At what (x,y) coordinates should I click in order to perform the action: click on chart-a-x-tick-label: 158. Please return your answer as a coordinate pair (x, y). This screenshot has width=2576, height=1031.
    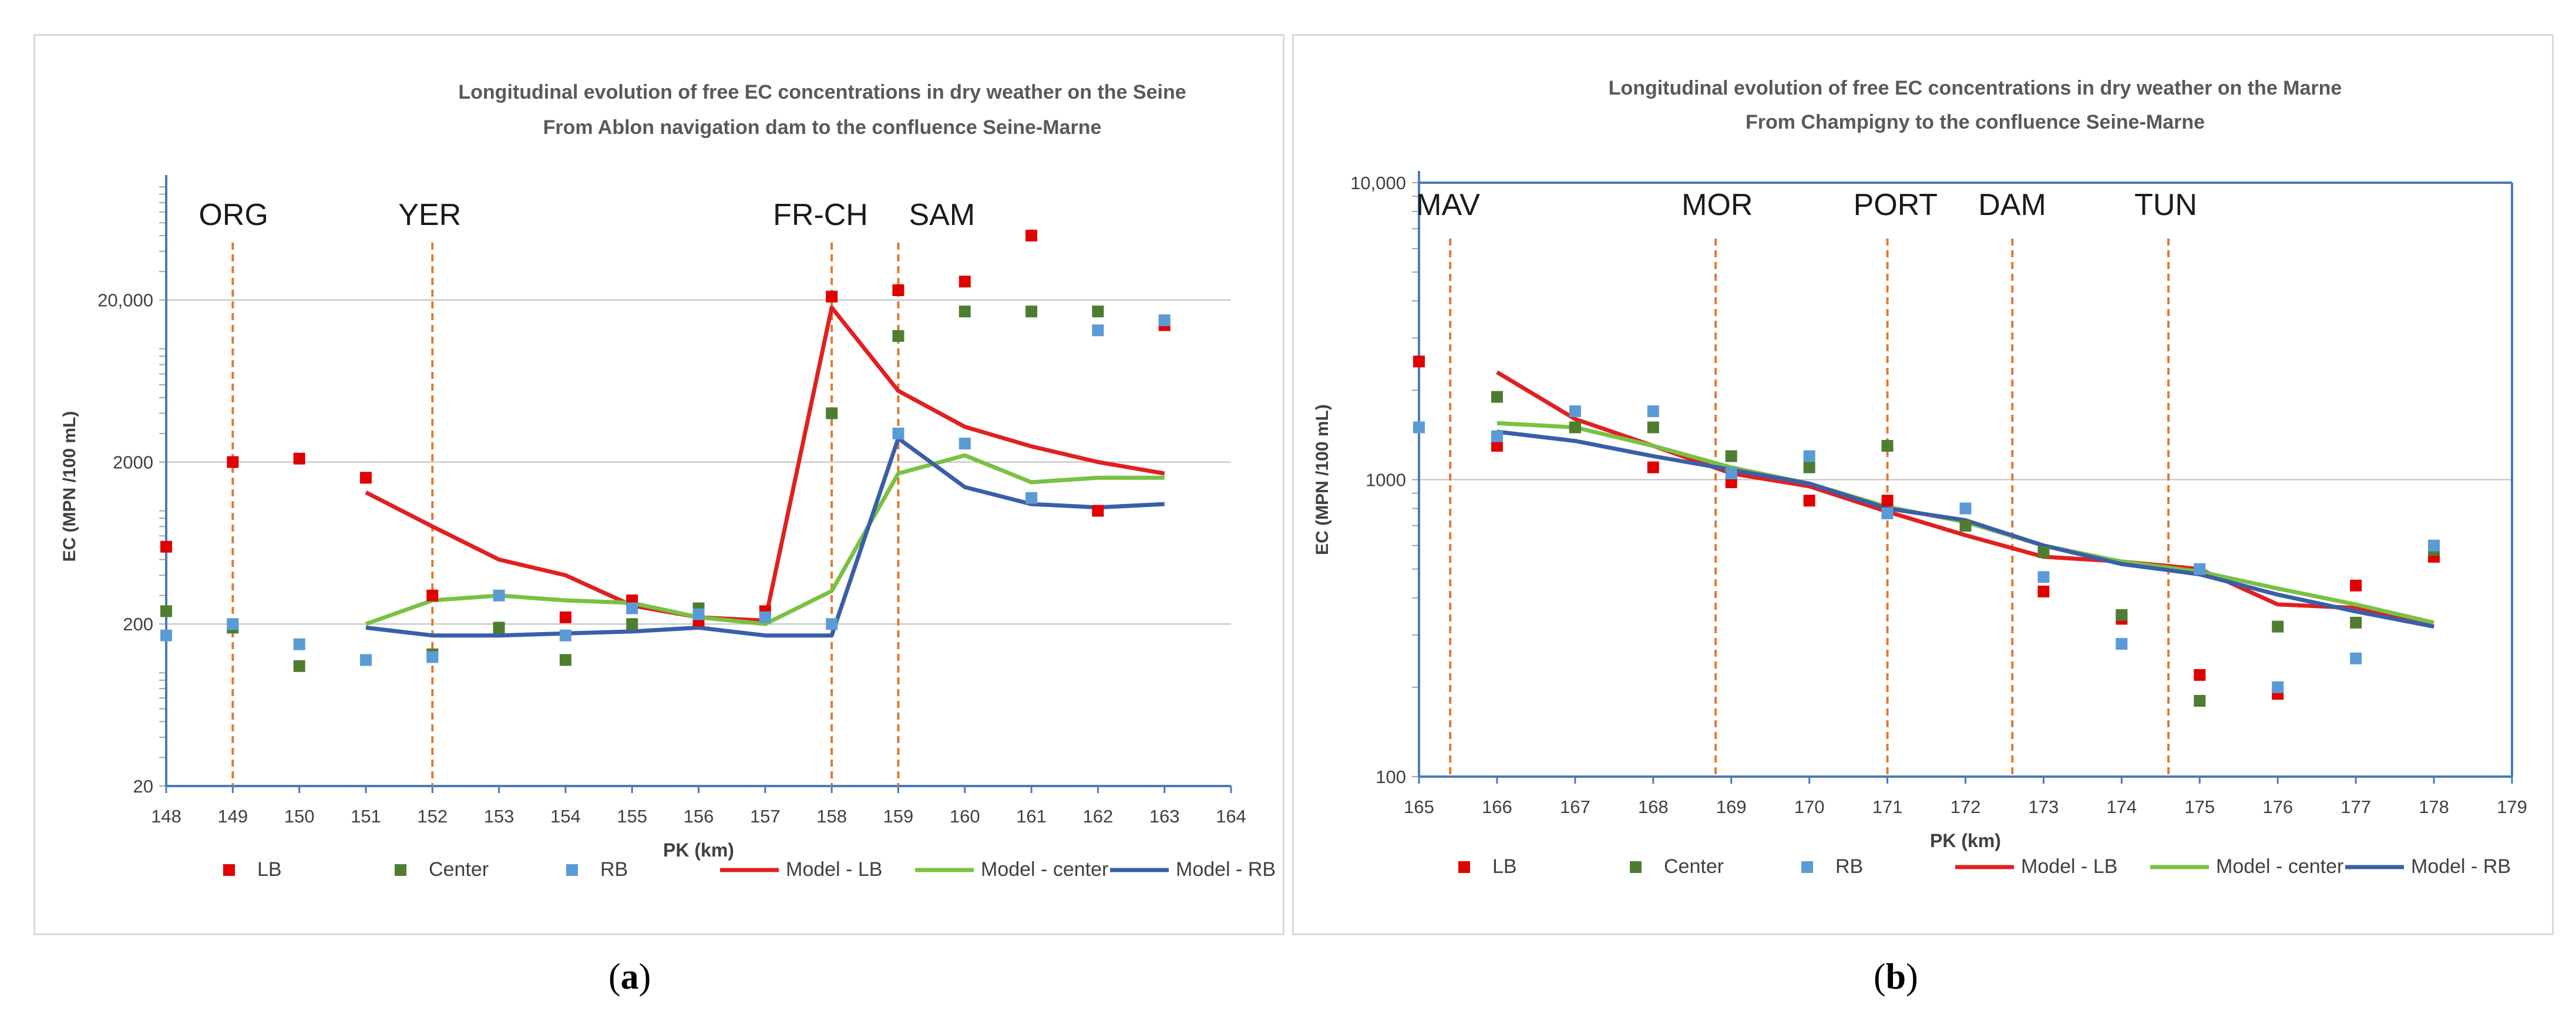
    Looking at the image, I should click on (832, 816).